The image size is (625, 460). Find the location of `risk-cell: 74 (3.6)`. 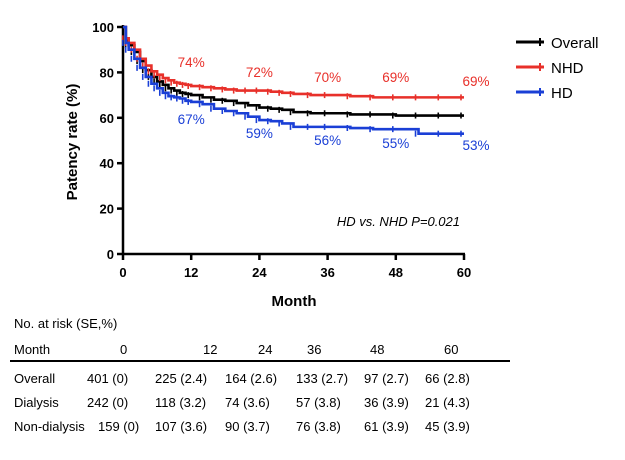

risk-cell: 74 (3.6) is located at coordinates (247, 402).